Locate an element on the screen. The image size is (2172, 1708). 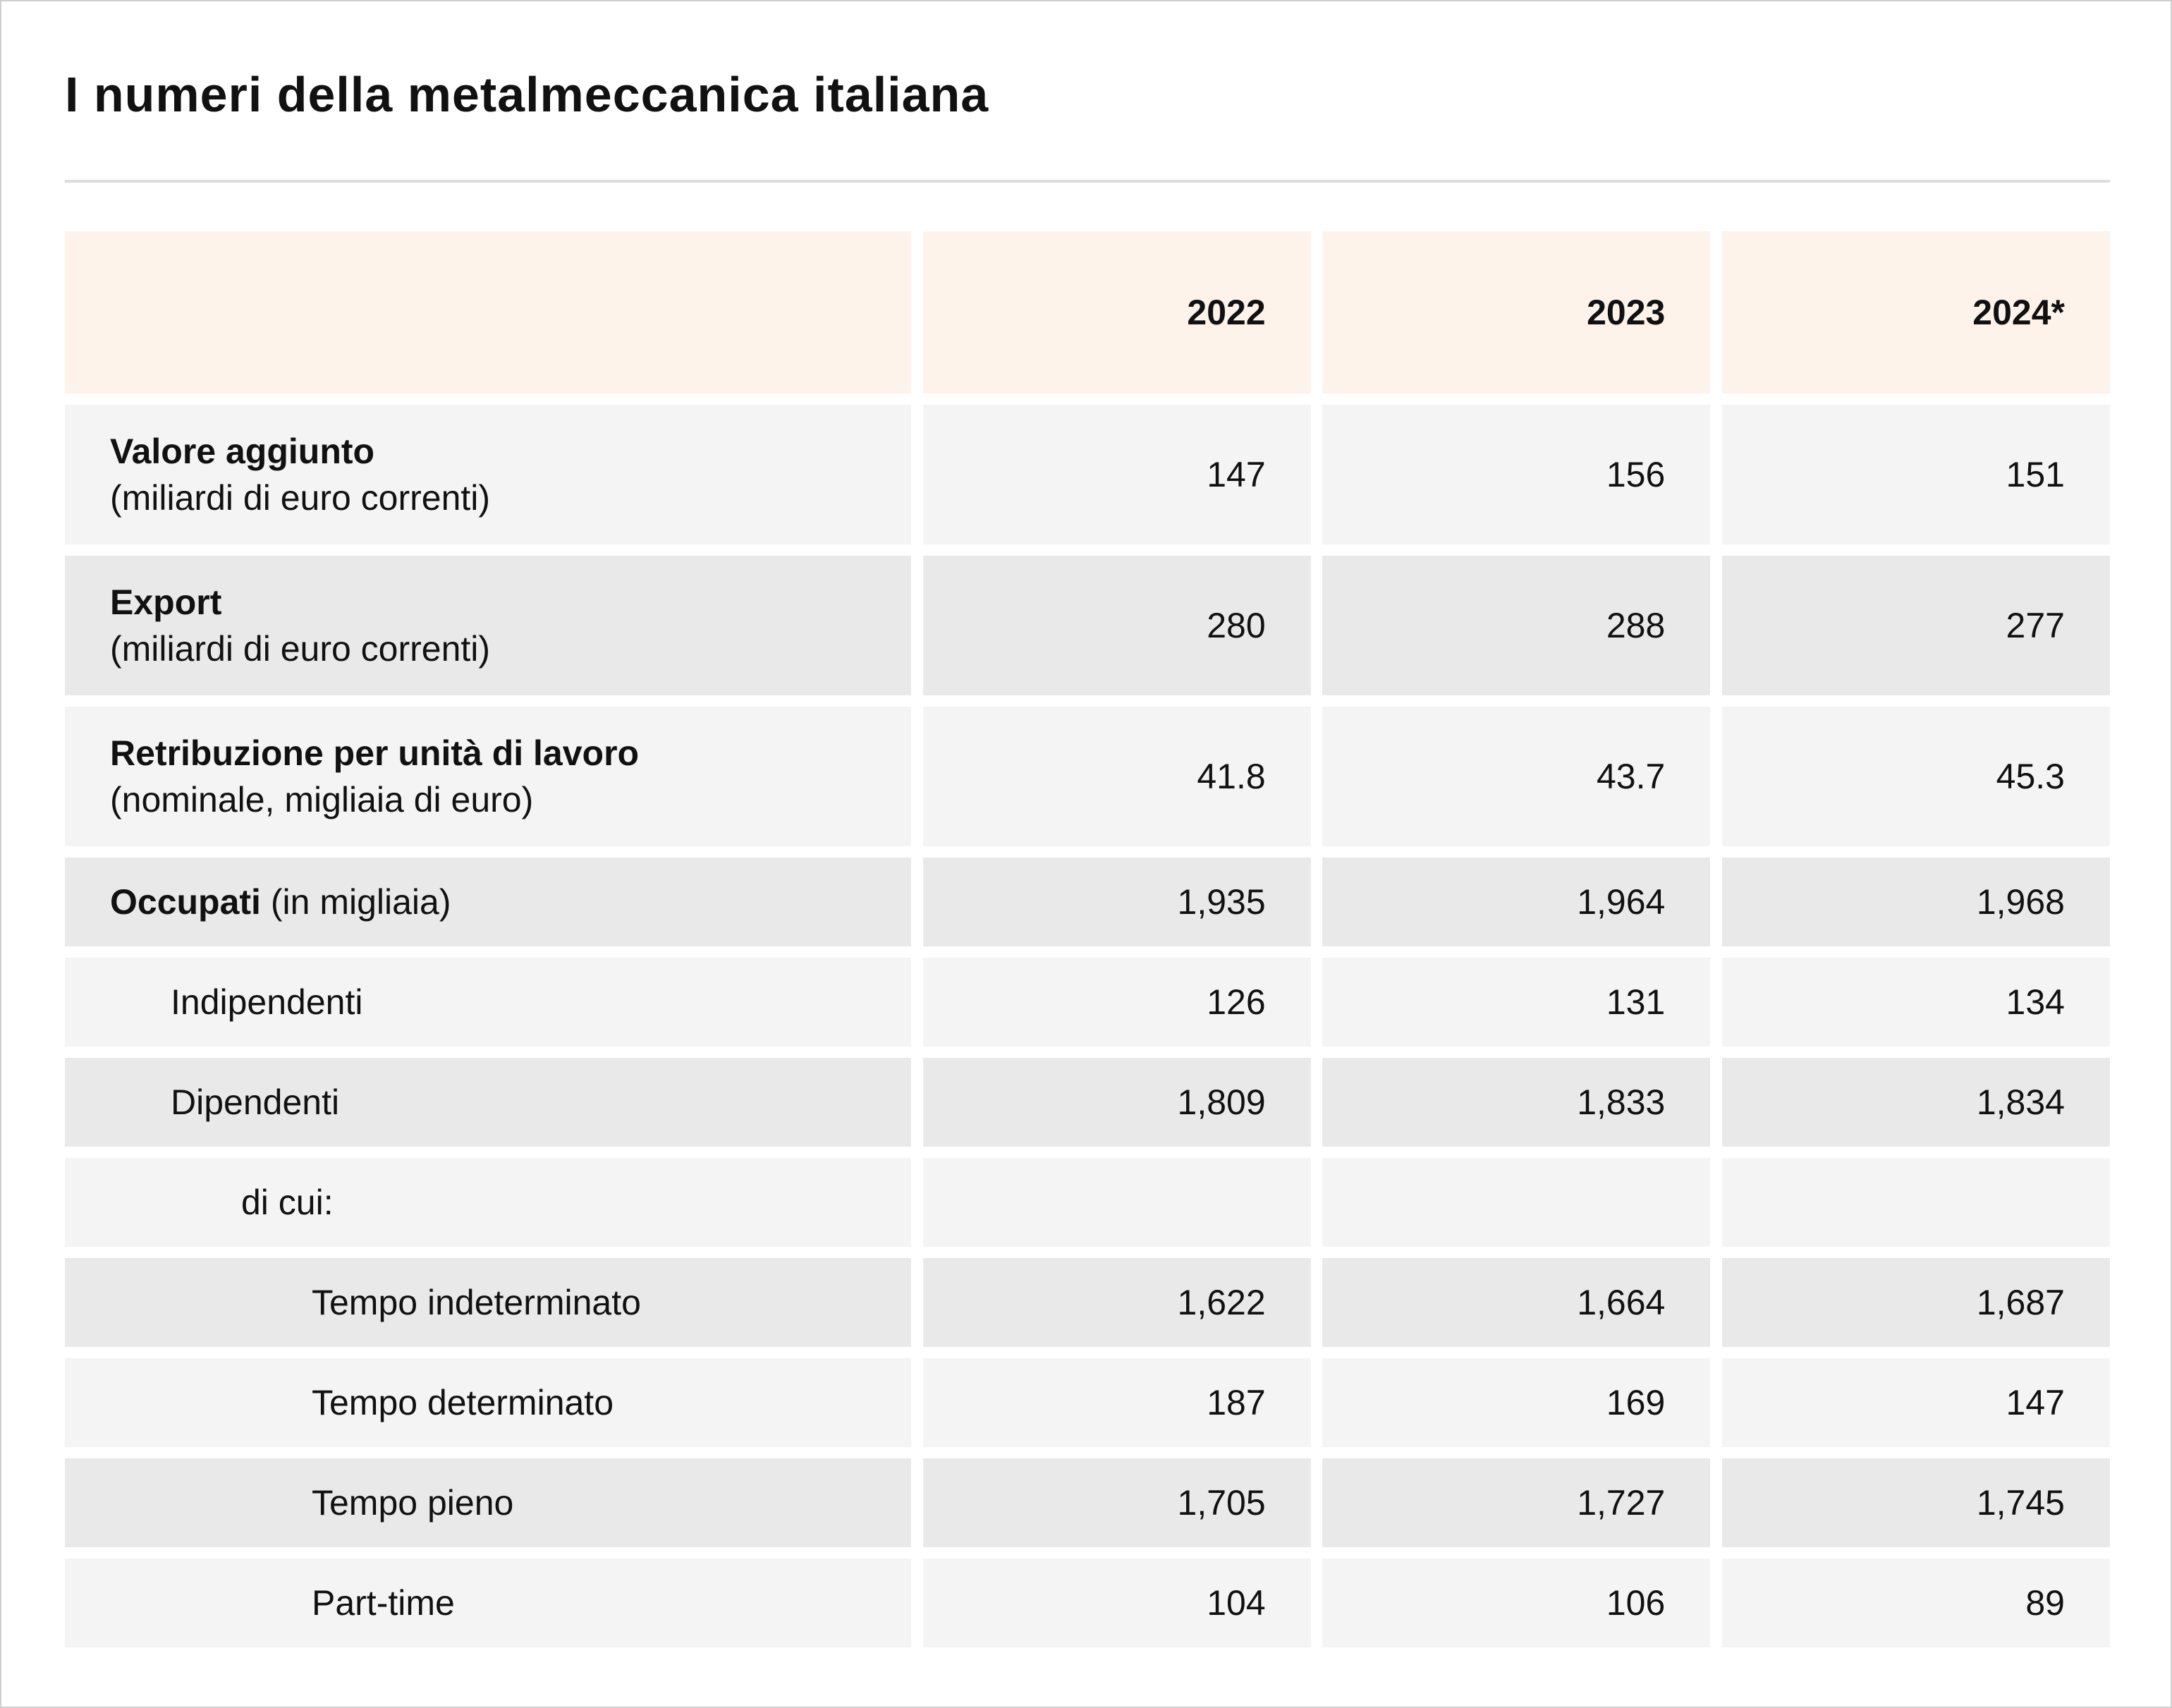
table-cell: 169 is located at coordinates (1516, 1402).